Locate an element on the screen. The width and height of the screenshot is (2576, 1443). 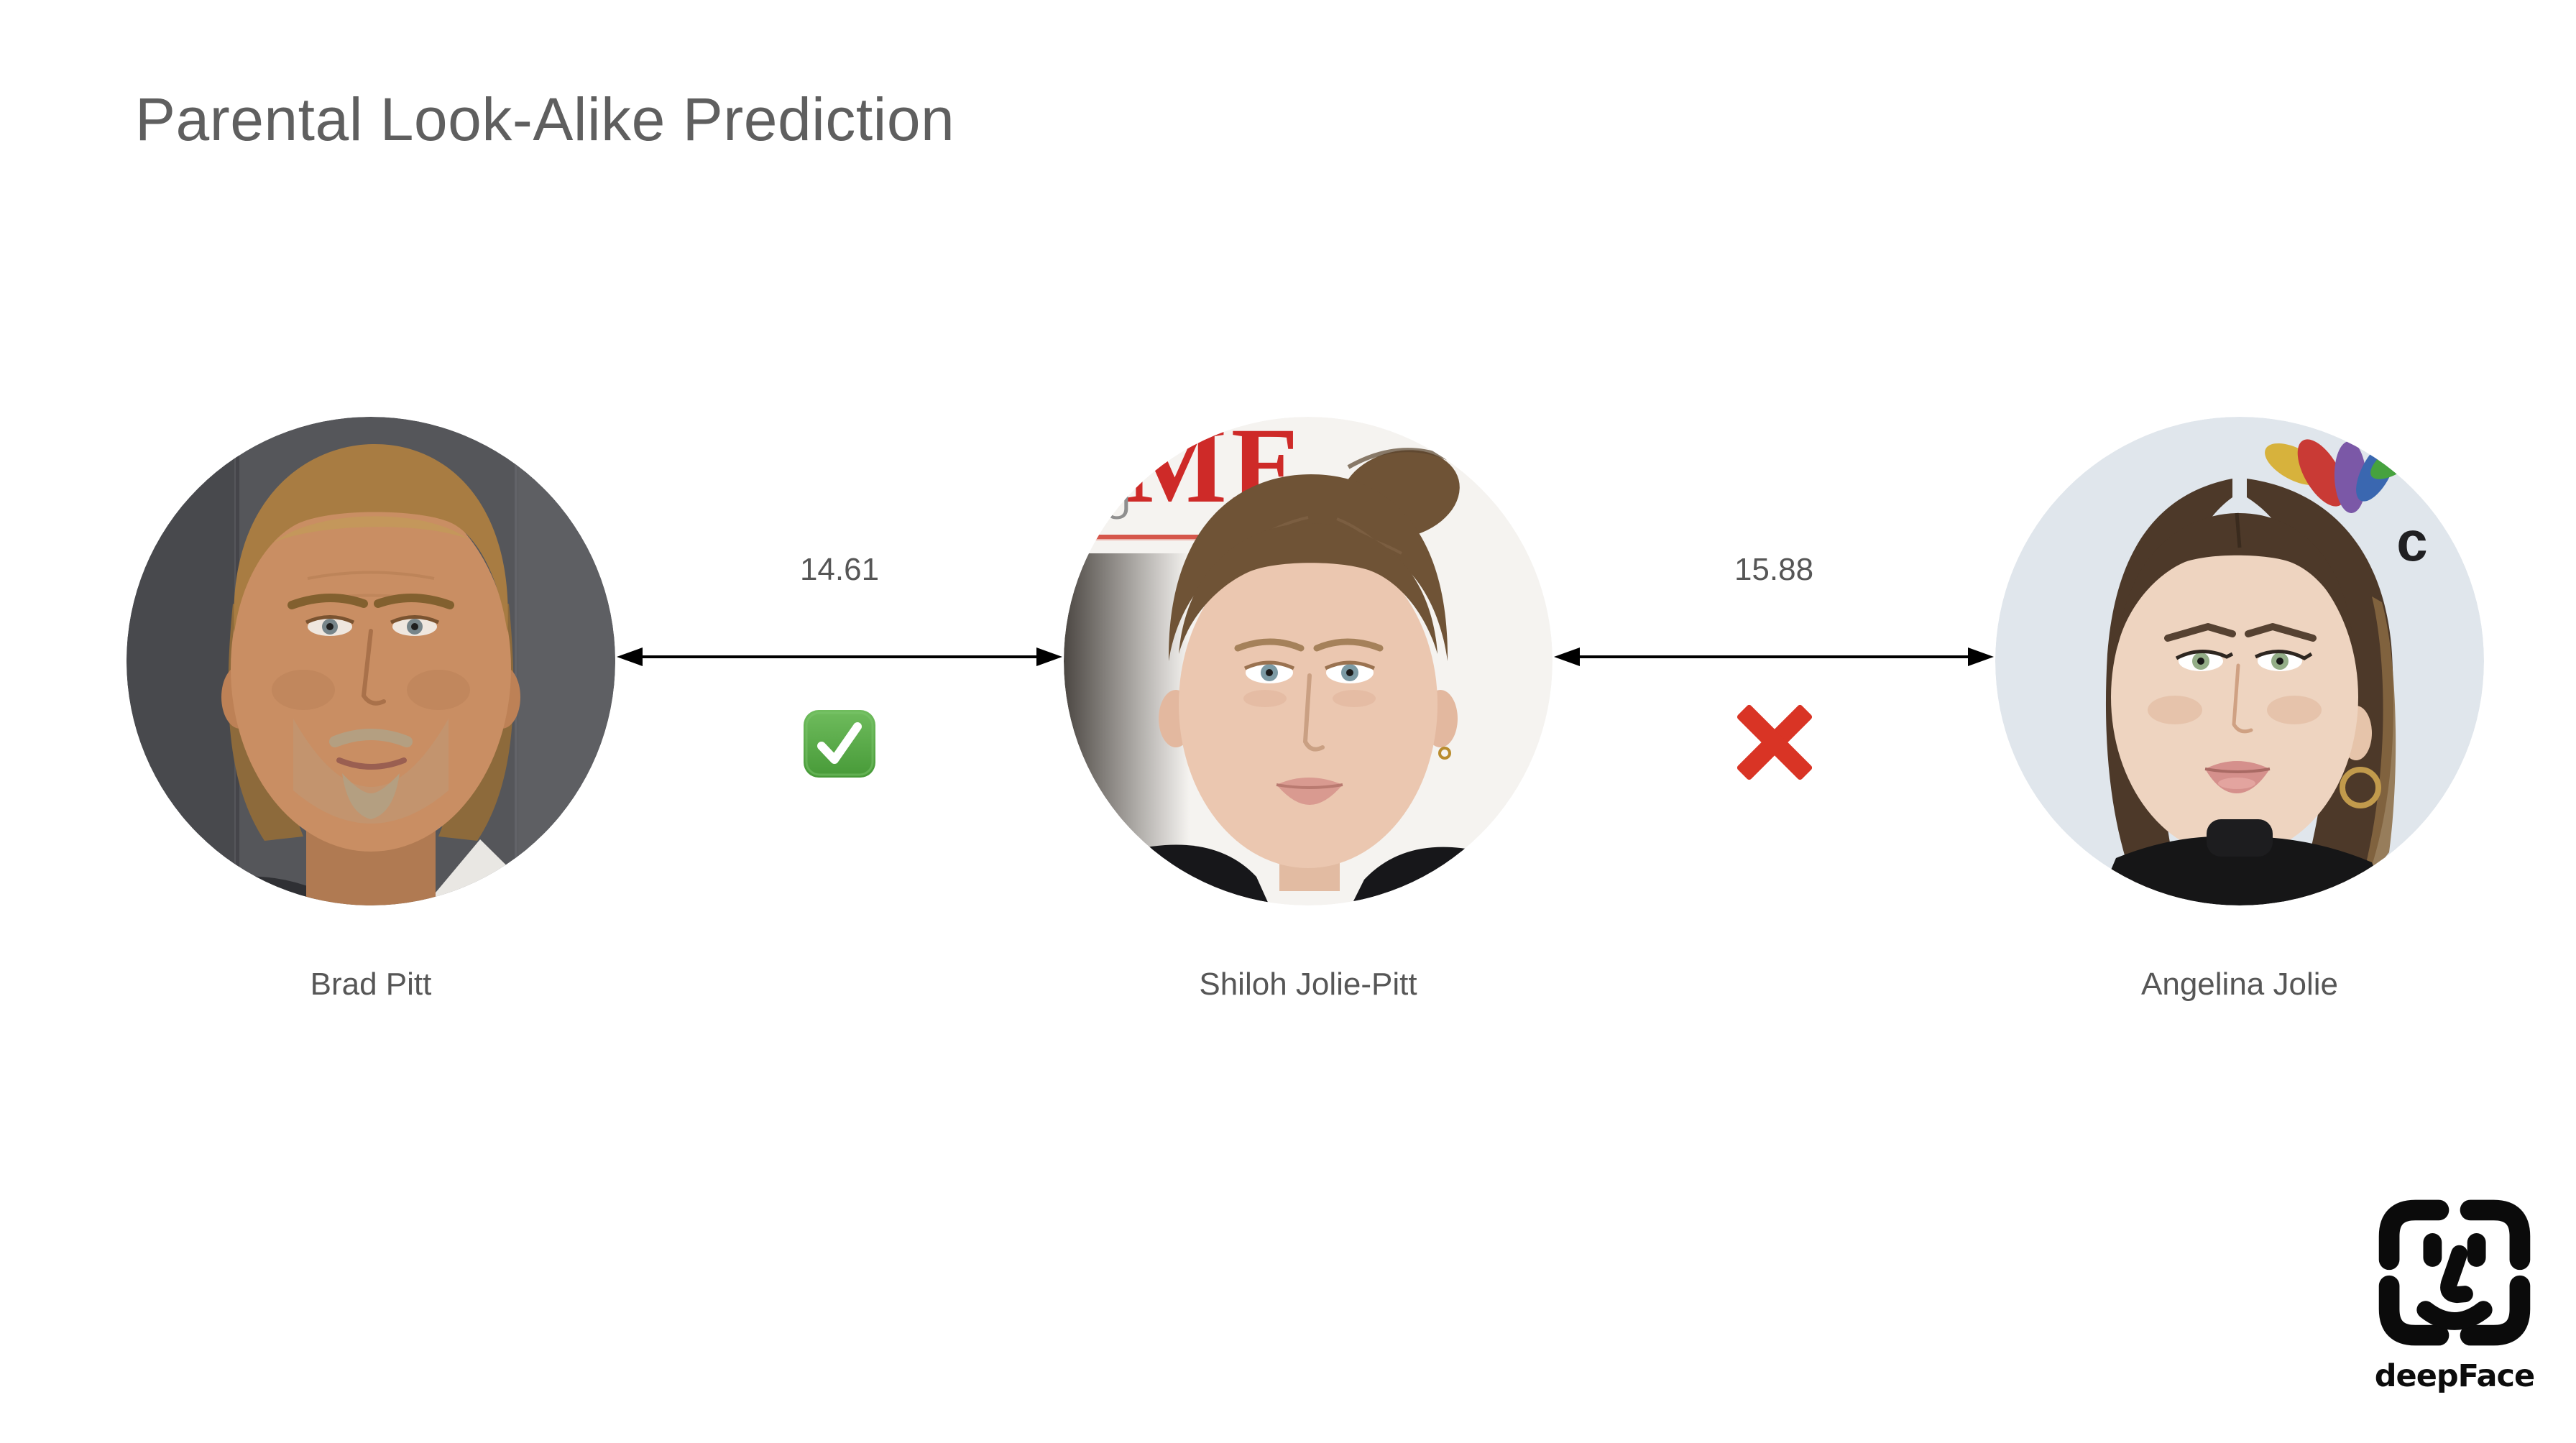
brad-mouth is located at coordinates (371, 763).